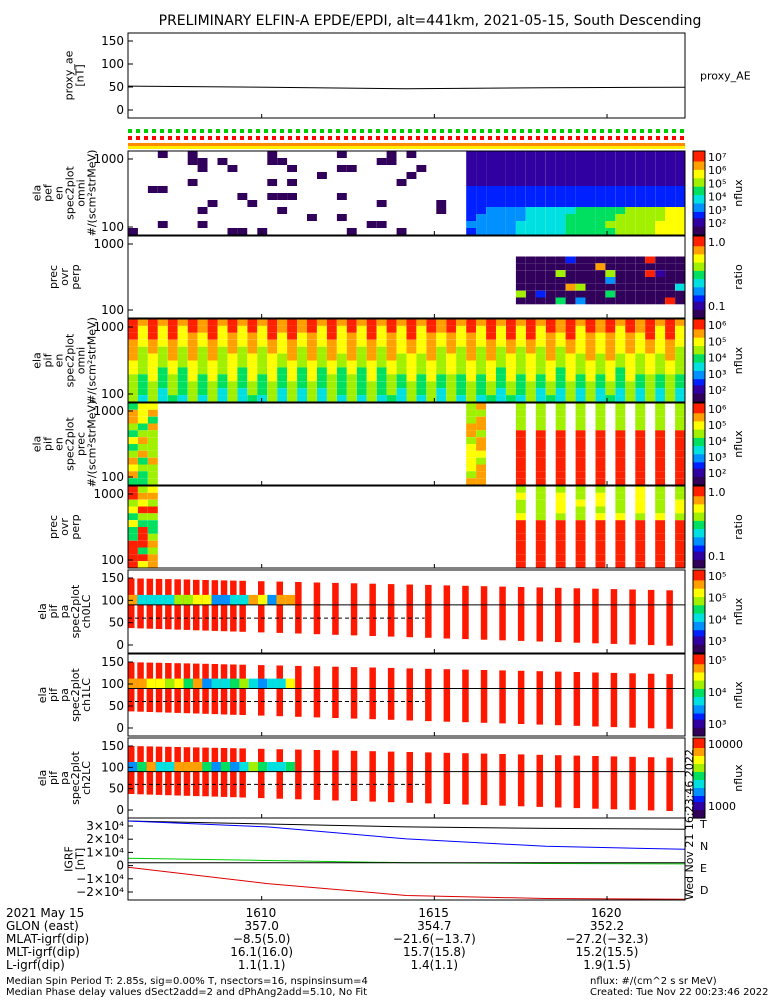 The width and height of the screenshot is (775, 1000). Describe the element at coordinates (717, 306) in the screenshot. I see `colorbar-tick-label: 0.1` at that location.